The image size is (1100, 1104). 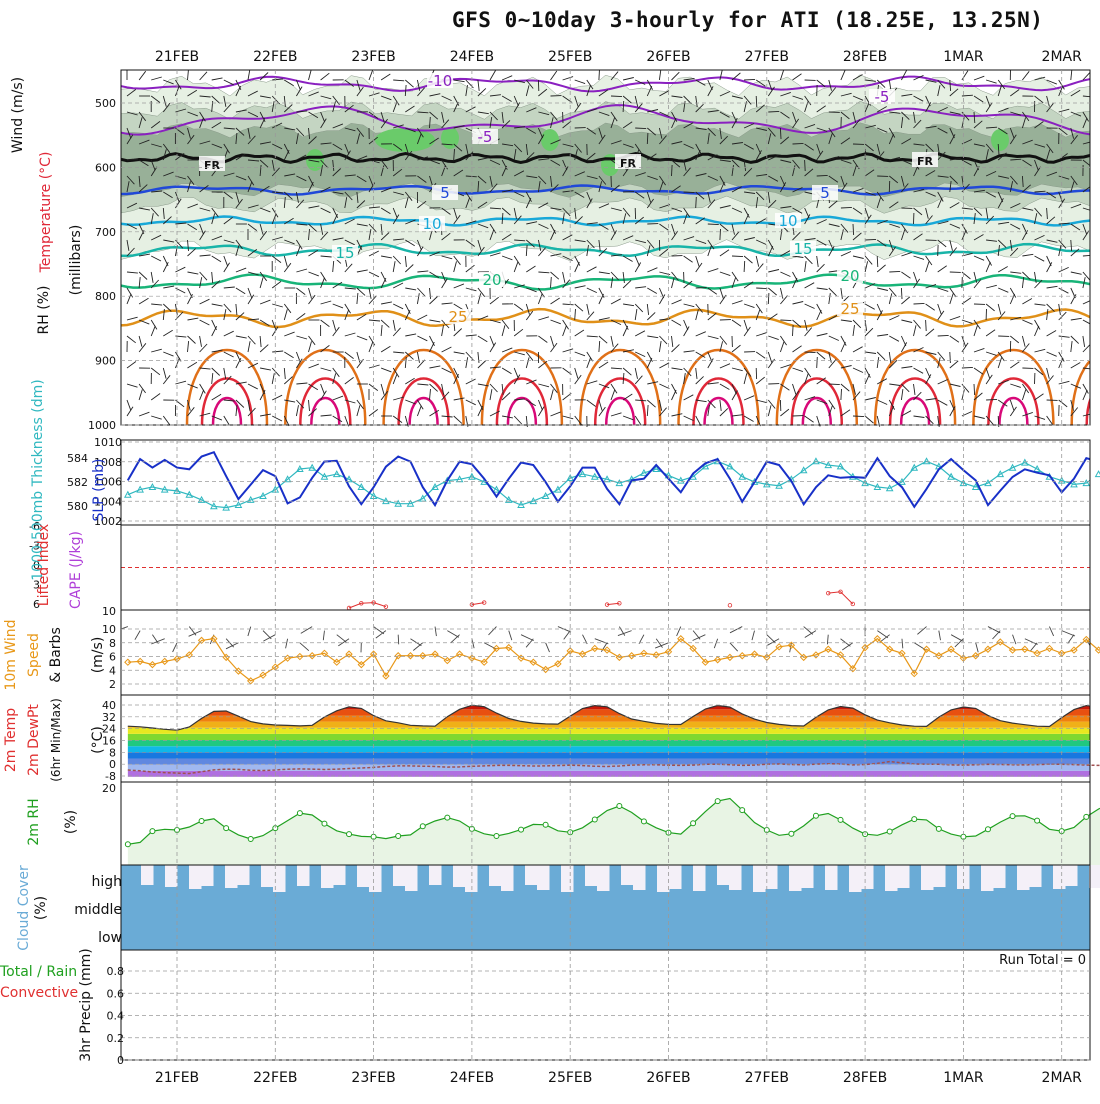 What do you see at coordinates (109, 611) in the screenshot?
I see `cape-tick: 10` at bounding box center [109, 611].